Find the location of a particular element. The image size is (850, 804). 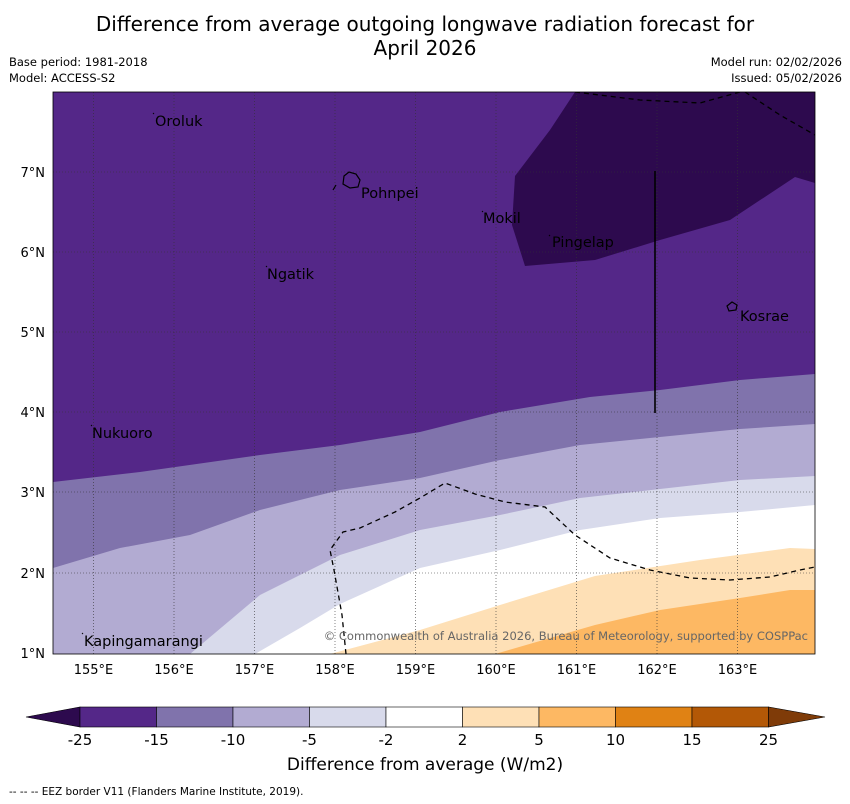

model-run: Model run: 02/02/2026 is located at coordinates (776, 62).